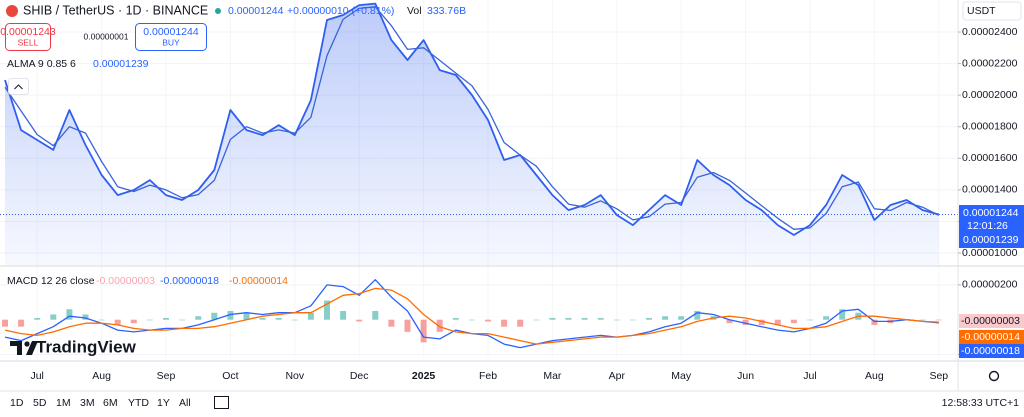  I want to click on macd-signal-value: -0.00000014, so click(258, 281).